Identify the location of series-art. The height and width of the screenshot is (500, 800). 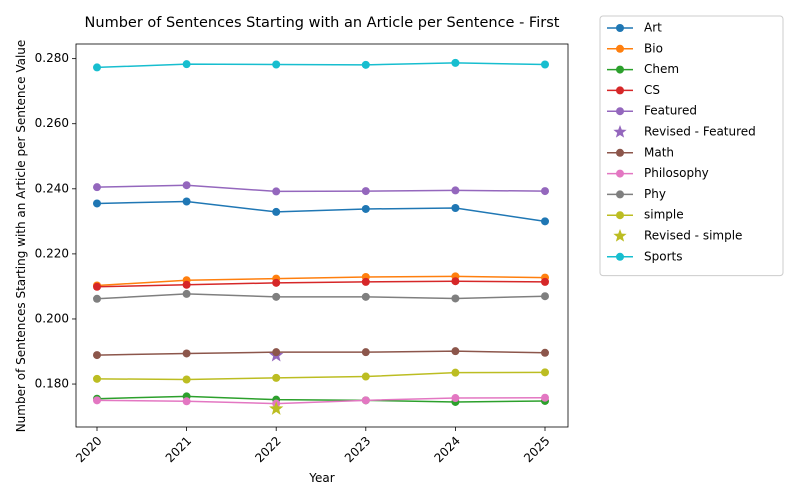
(321, 211).